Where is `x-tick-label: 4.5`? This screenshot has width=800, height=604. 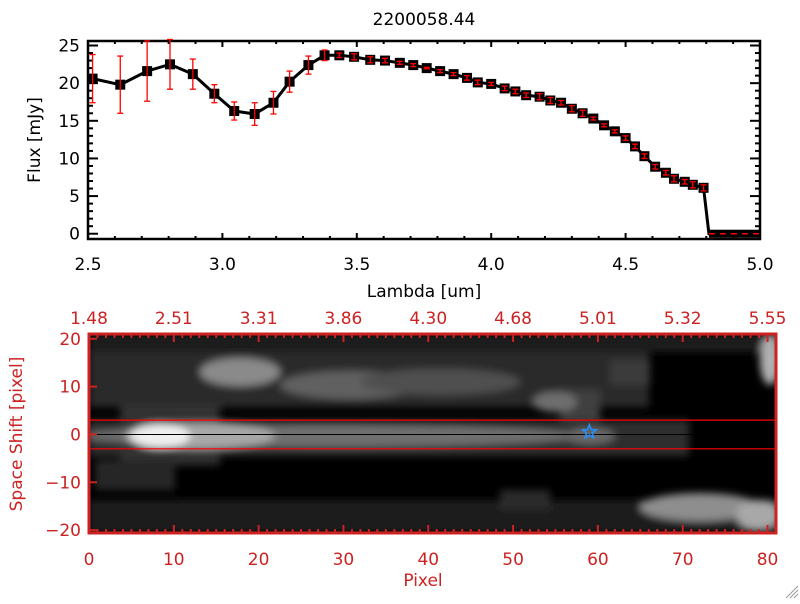 x-tick-label: 4.5 is located at coordinates (625, 265).